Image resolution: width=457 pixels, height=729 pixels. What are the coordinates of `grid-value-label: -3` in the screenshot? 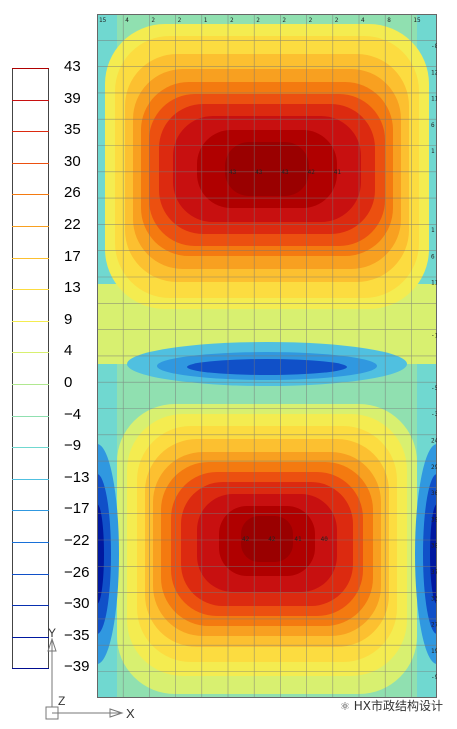 It's located at (434, 414).